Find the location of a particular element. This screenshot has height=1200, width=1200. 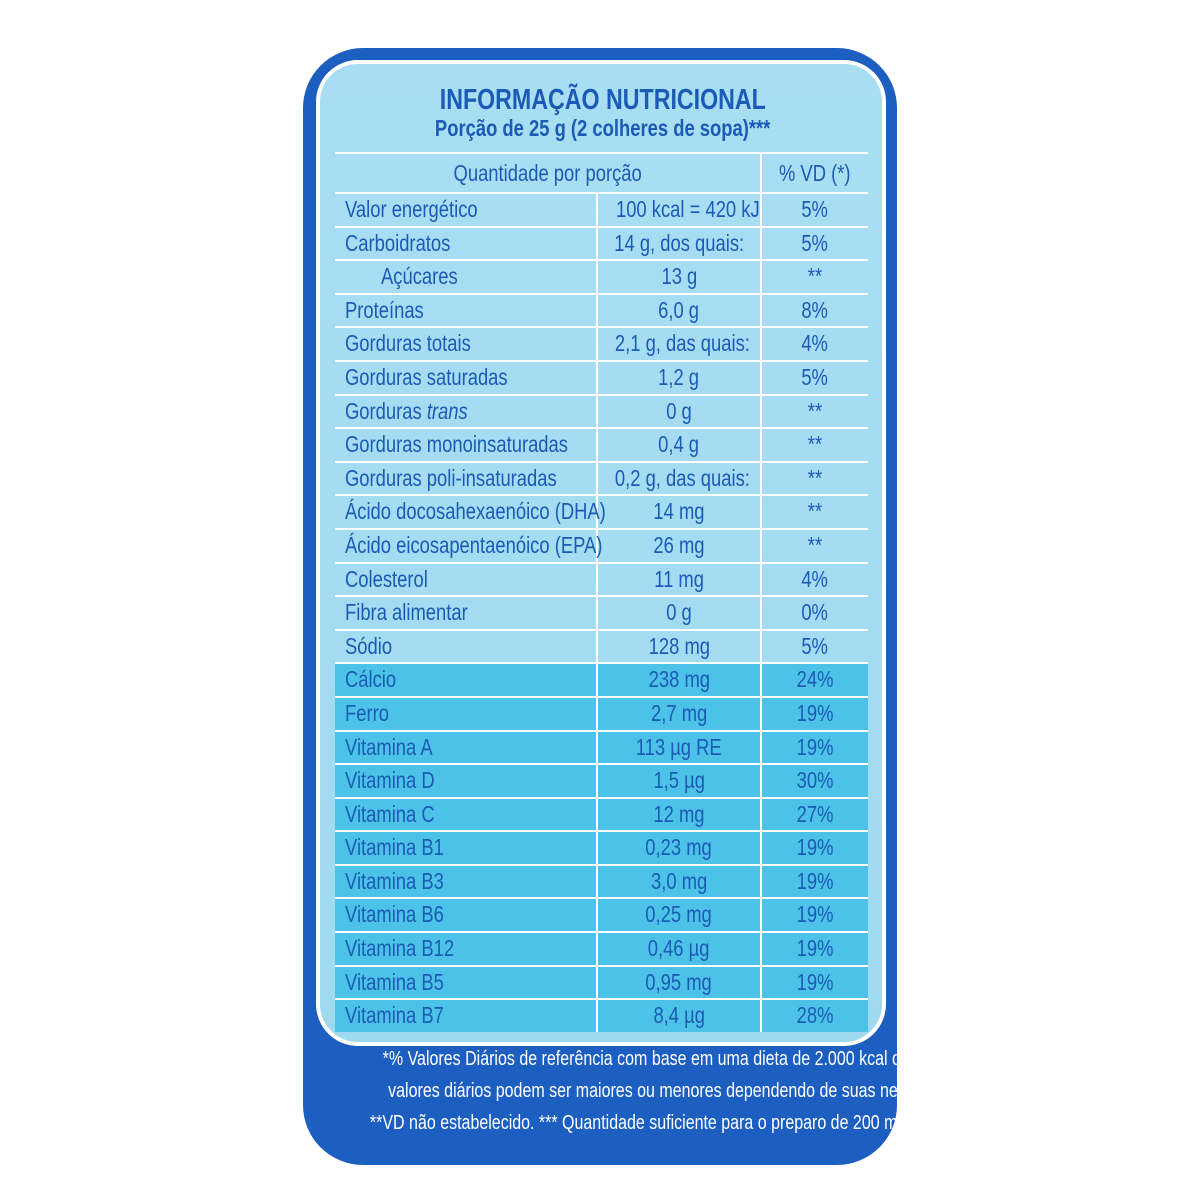

amount-cell: 128 mg is located at coordinates (680, 646).